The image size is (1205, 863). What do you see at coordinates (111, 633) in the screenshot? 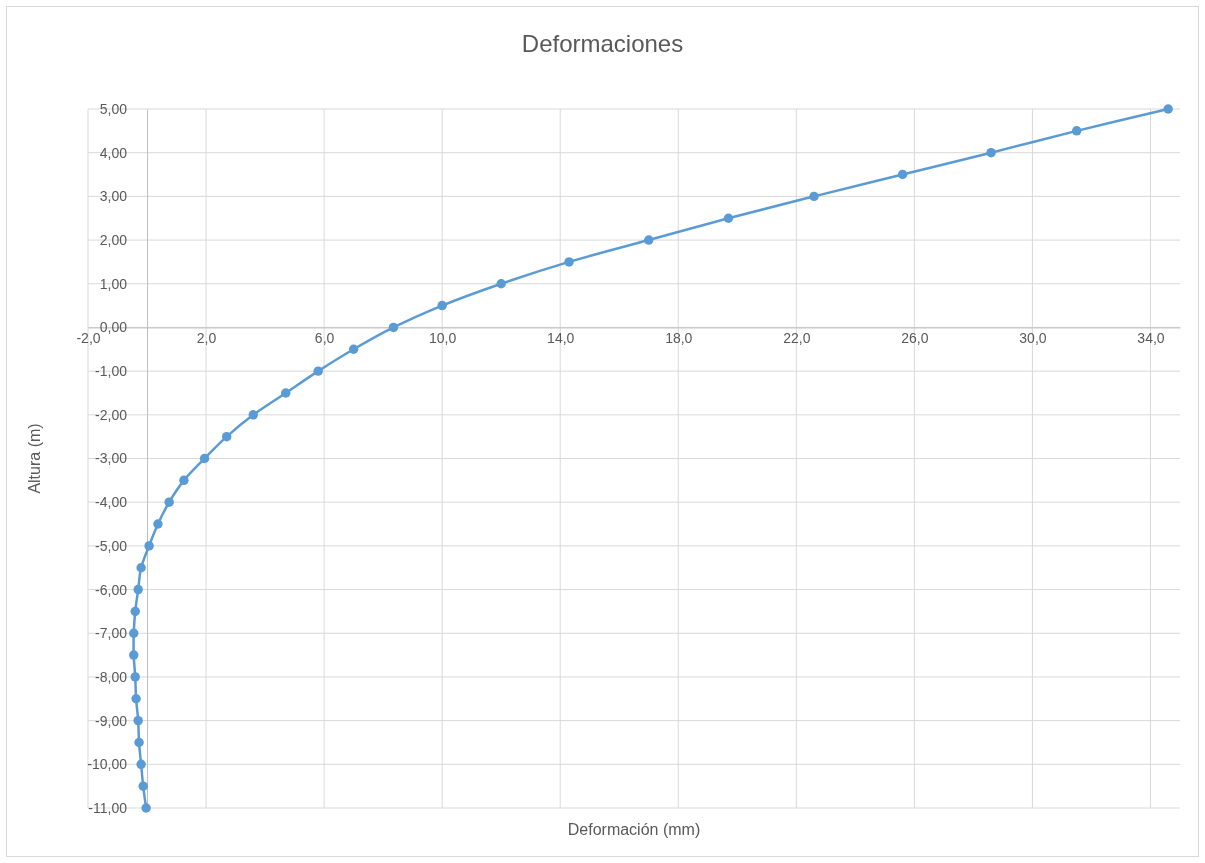
I see `y-tick-label: -7,00` at bounding box center [111, 633].